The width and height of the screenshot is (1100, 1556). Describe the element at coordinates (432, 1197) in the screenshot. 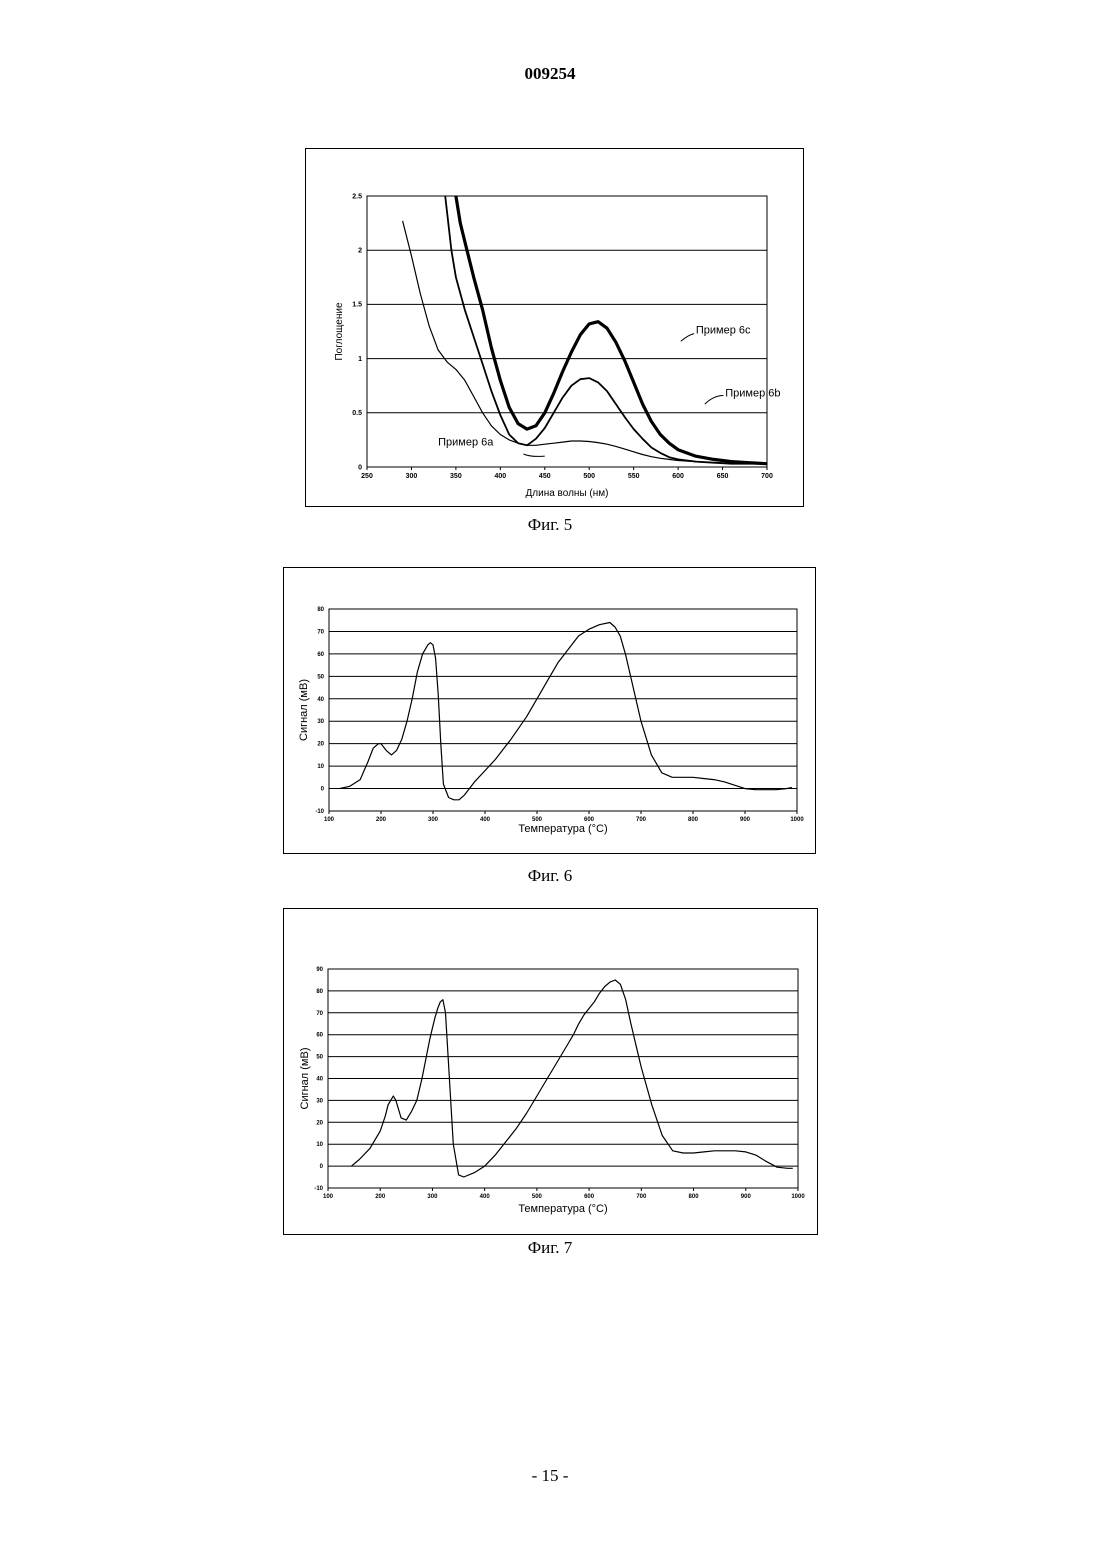

I see `x-tick-label: 300` at that location.